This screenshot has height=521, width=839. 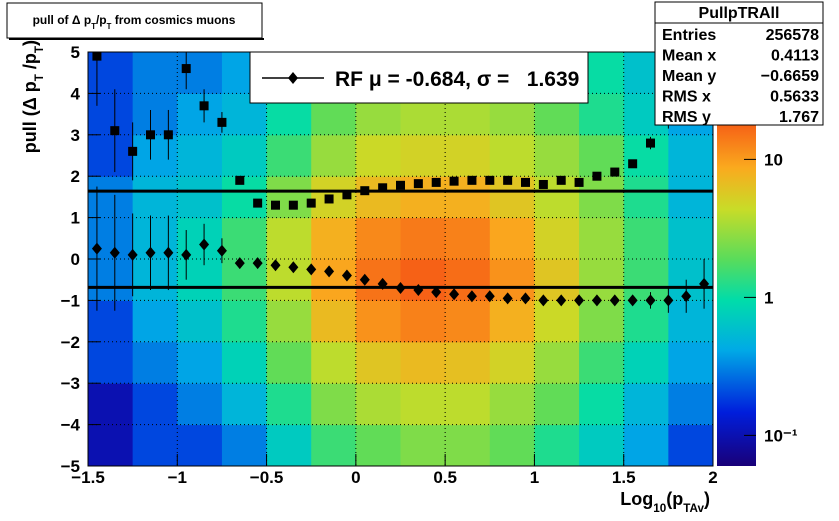 I want to click on y-tick-label: 1, so click(x=75, y=218).